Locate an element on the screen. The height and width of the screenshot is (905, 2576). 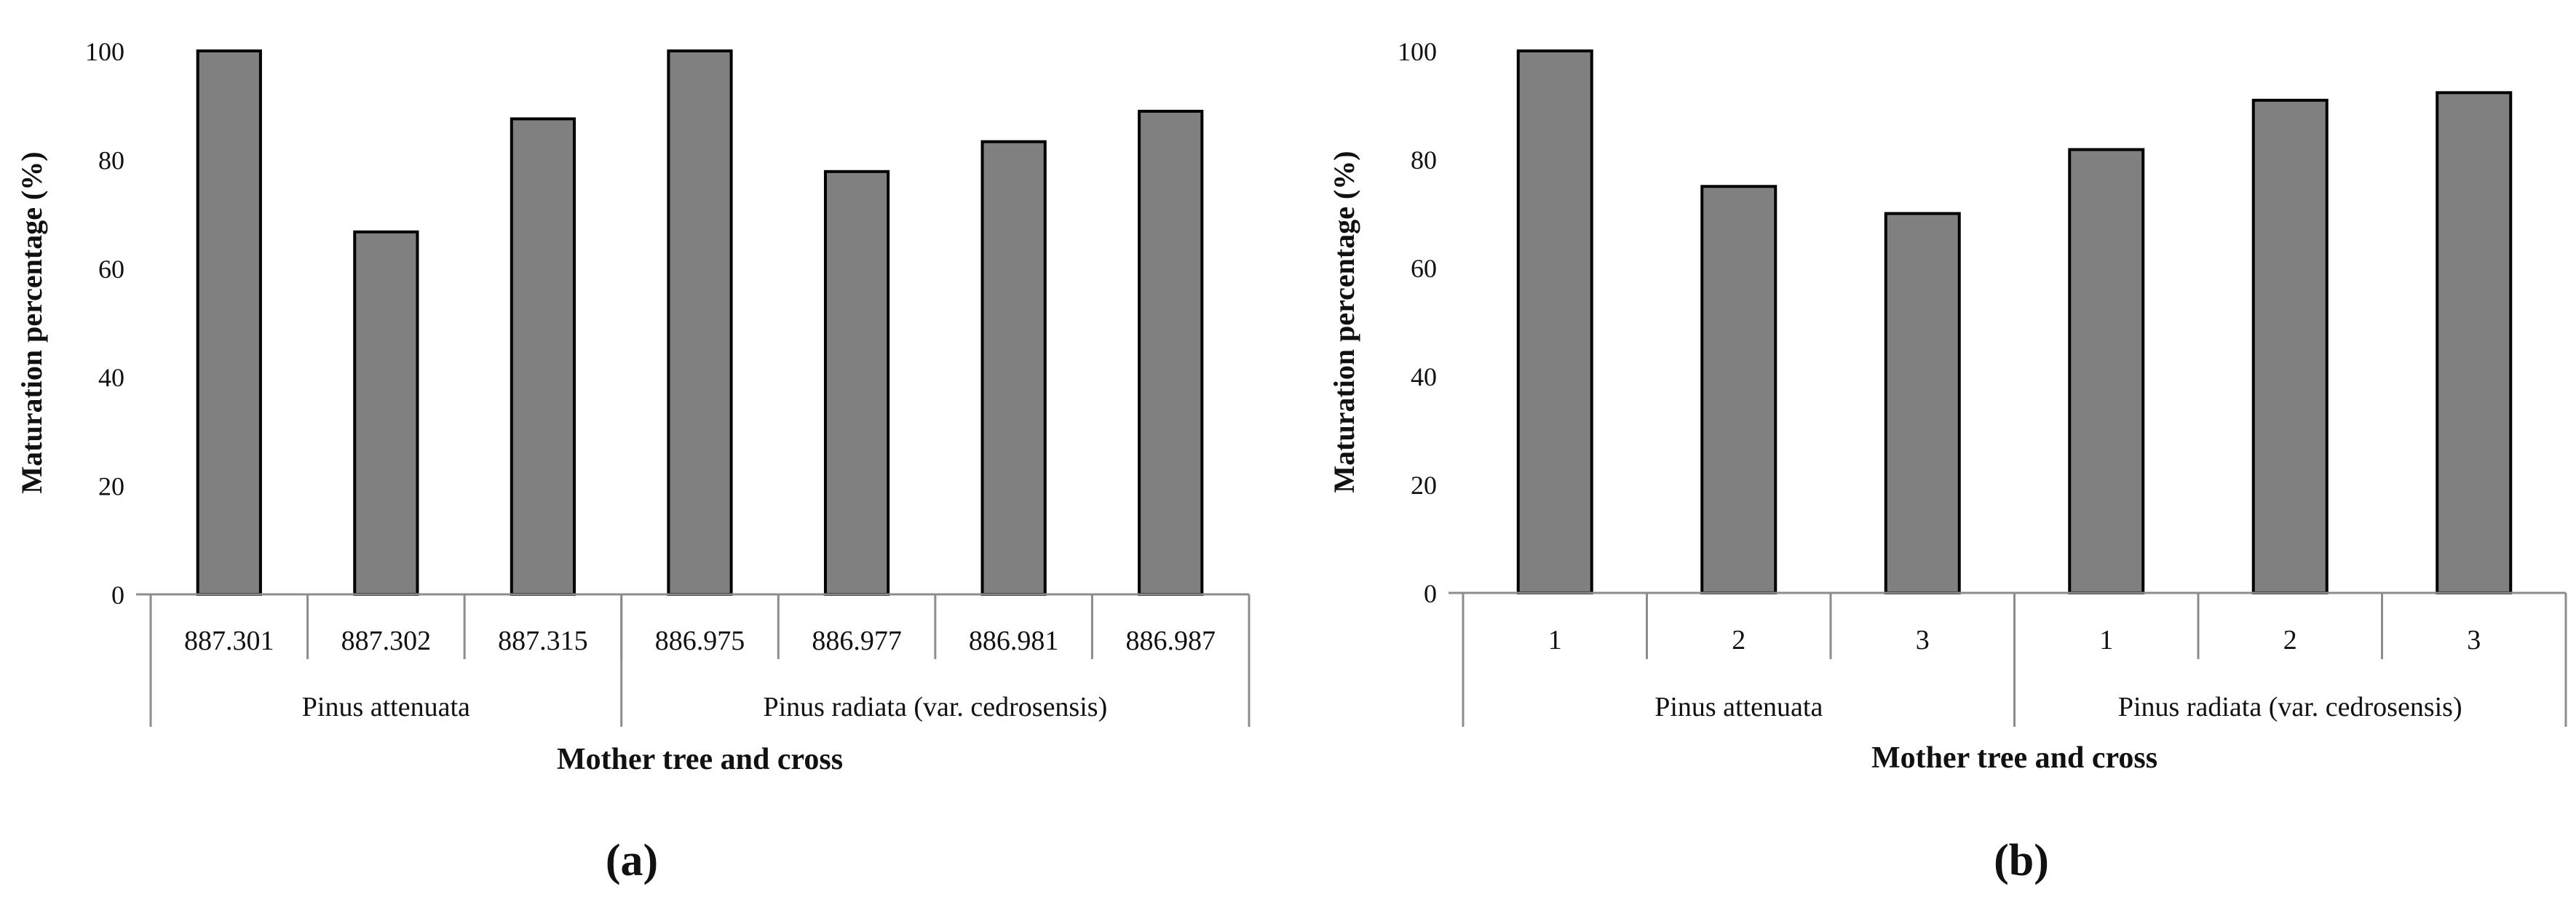
x-tick-label: 887.315 is located at coordinates (543, 641).